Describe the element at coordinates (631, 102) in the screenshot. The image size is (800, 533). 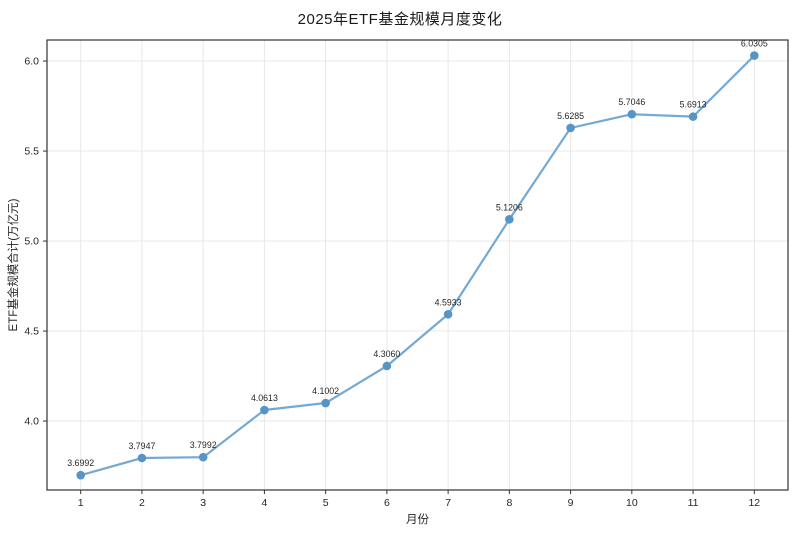
I see `data-point-label: 5.7046` at that location.